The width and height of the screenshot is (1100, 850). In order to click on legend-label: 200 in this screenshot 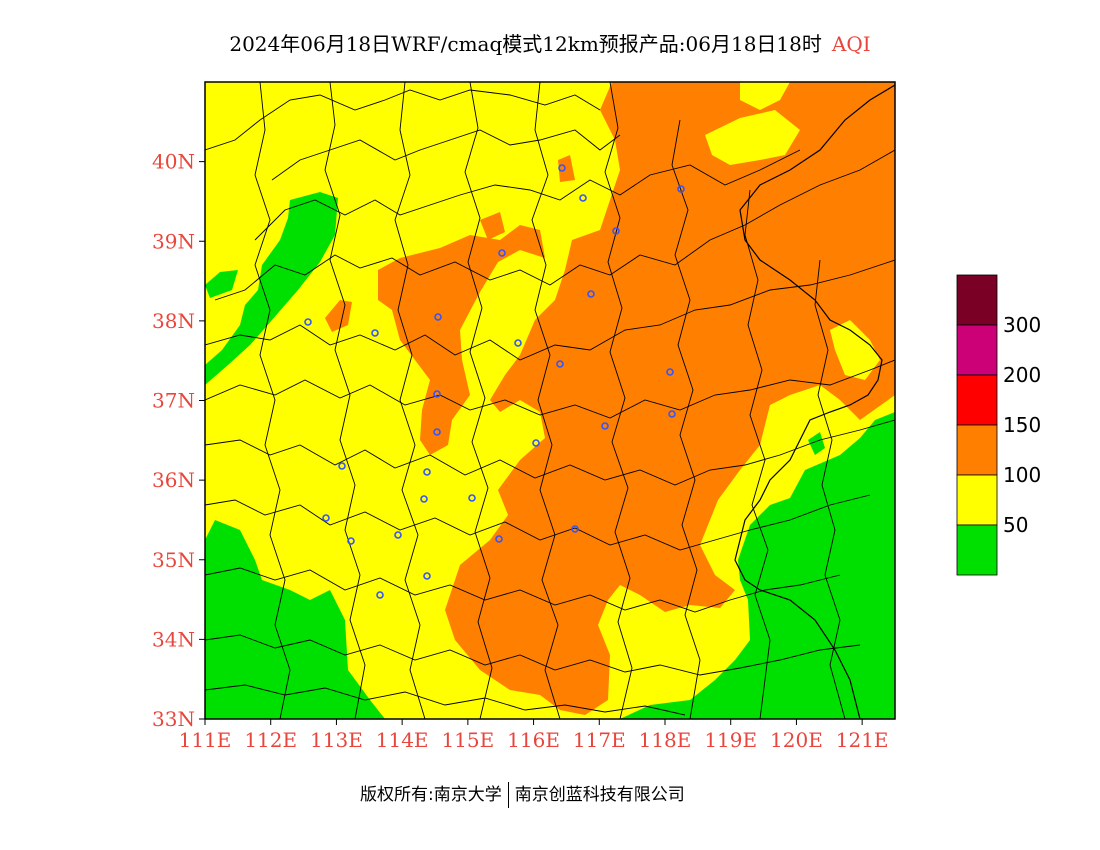, I will do `click(1022, 375)`.